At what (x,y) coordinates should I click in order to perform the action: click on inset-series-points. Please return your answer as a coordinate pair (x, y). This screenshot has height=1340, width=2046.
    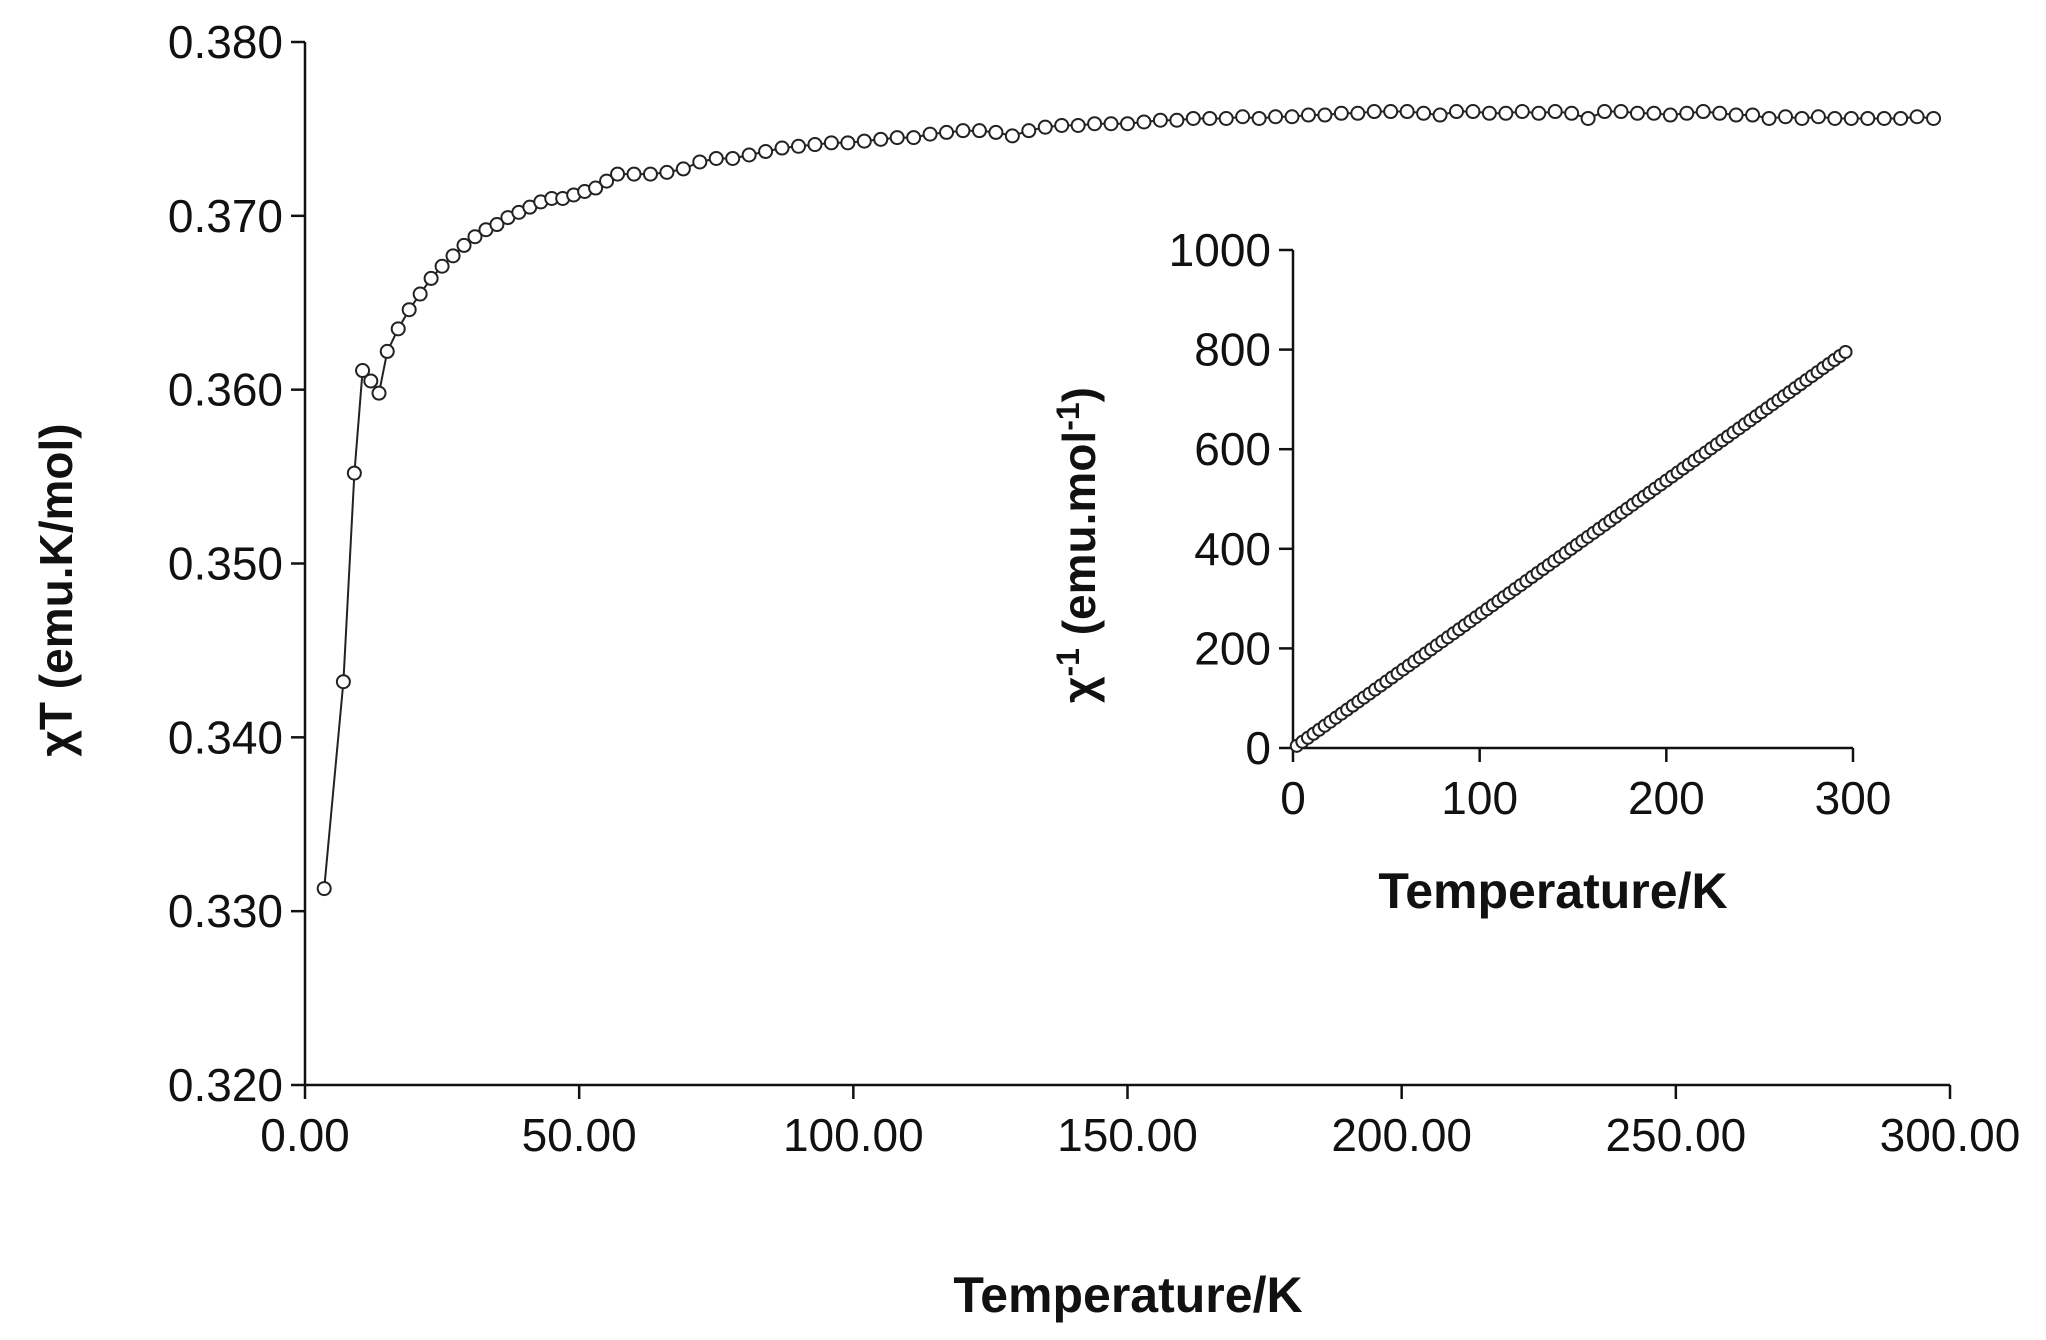
    Looking at the image, I should click on (1571, 548).